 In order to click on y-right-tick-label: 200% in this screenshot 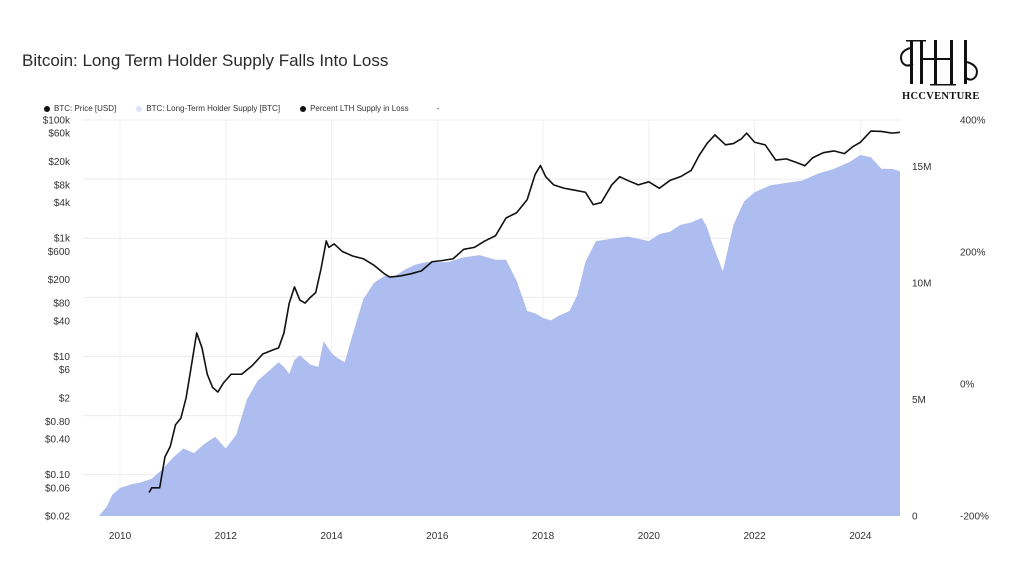, I will do `click(973, 253)`.